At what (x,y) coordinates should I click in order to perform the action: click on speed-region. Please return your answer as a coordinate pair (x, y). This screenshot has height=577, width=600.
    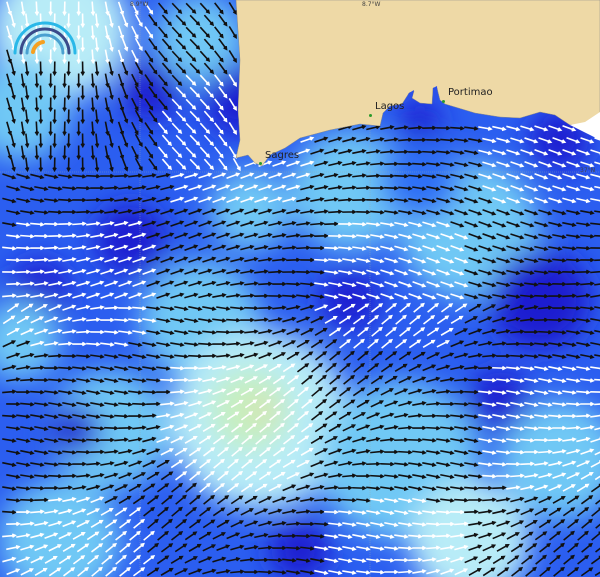
    Looking at the image, I should click on (350, 190).